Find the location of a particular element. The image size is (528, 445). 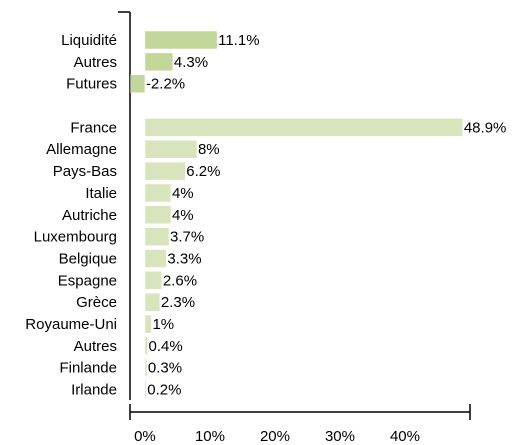

y-tick-label: Autriche is located at coordinates (89, 215).